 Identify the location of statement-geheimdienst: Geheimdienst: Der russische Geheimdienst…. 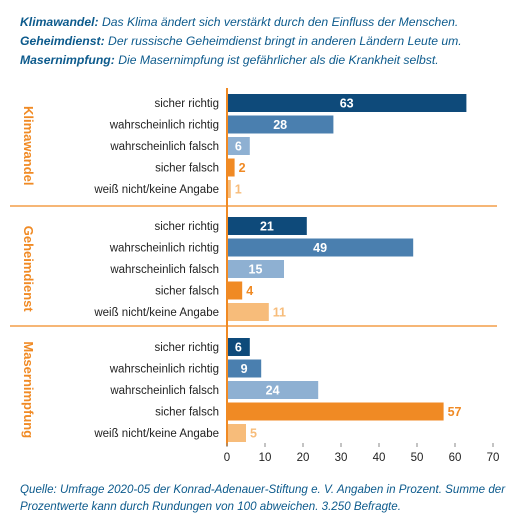
(265, 41).